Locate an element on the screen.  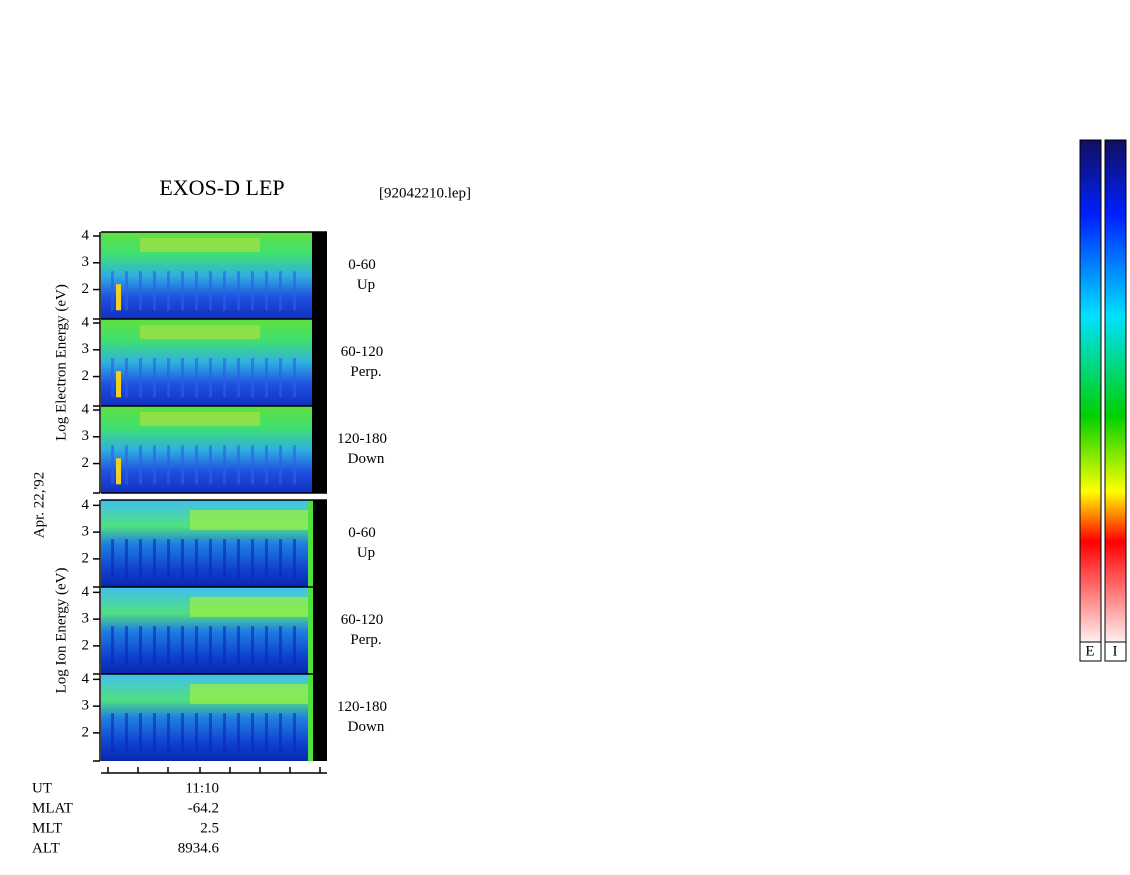
colorbar is located at coordinates (1115, 391).